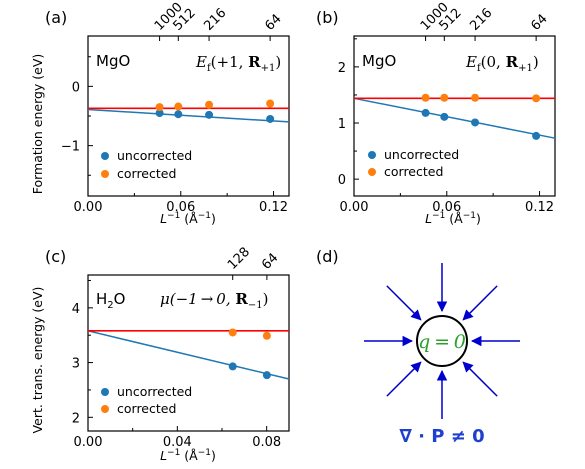 The height and width of the screenshot is (469, 585). What do you see at coordinates (55, 256) in the screenshot?
I see `panel-label-c: (c)` at bounding box center [55, 256].